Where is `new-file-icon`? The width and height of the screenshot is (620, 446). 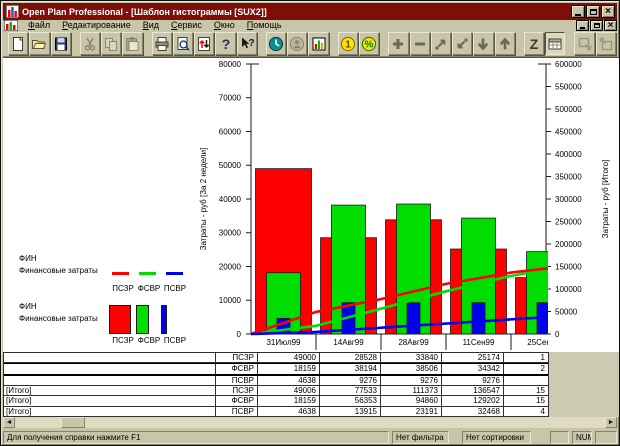 new-file-icon is located at coordinates (18, 44).